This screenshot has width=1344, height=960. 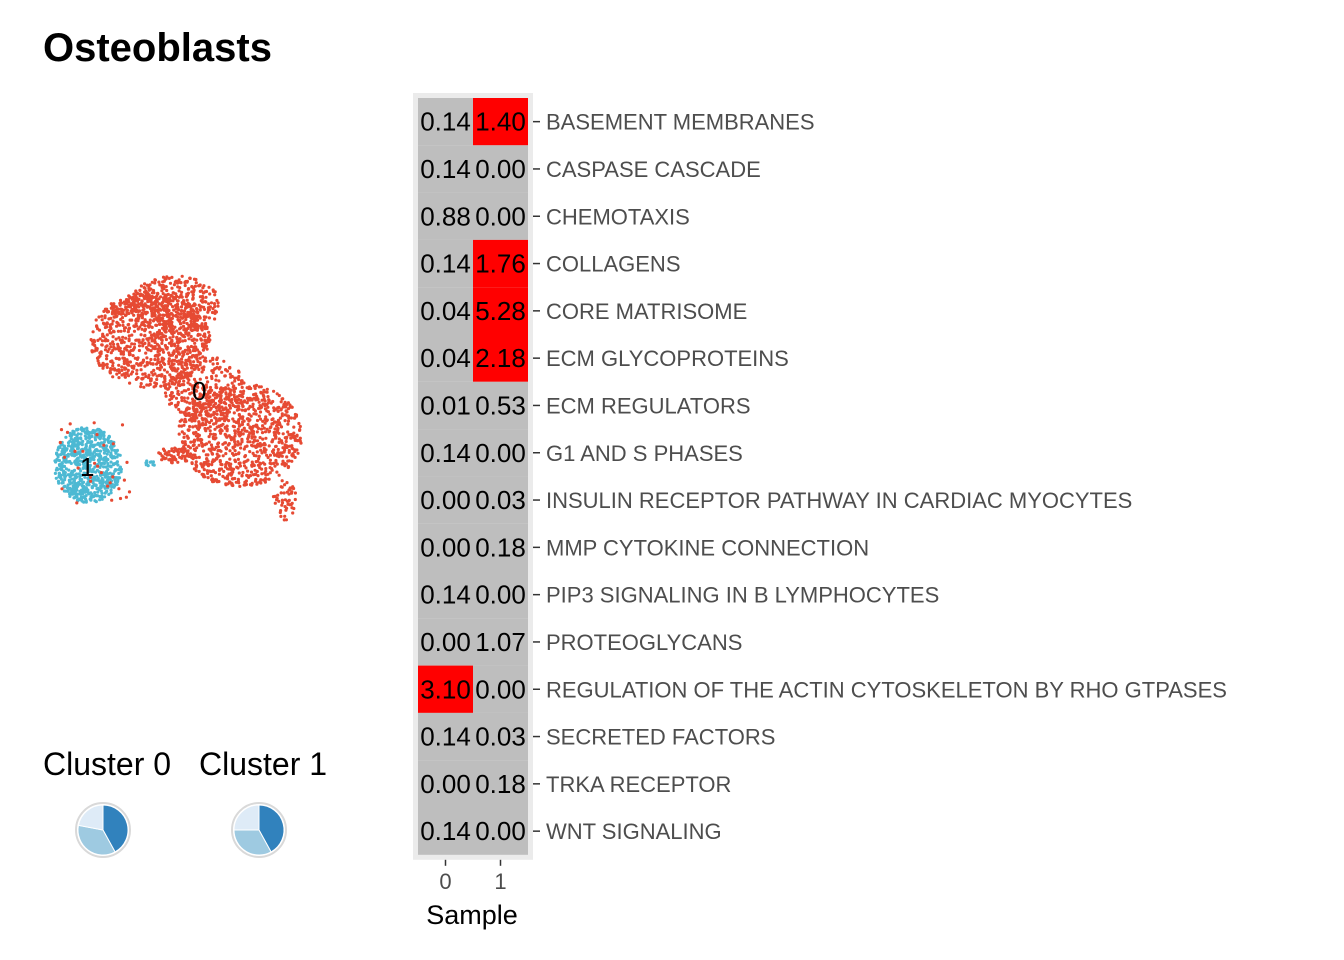 I want to click on x-axis-title: Sample, so click(x=472, y=915).